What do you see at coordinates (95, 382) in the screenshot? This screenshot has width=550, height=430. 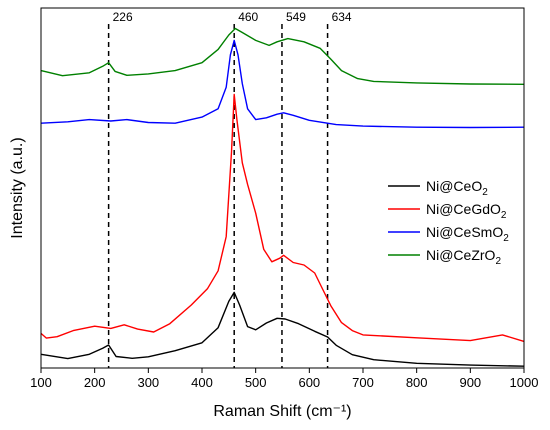 I see `x-tick-label: 200` at bounding box center [95, 382].